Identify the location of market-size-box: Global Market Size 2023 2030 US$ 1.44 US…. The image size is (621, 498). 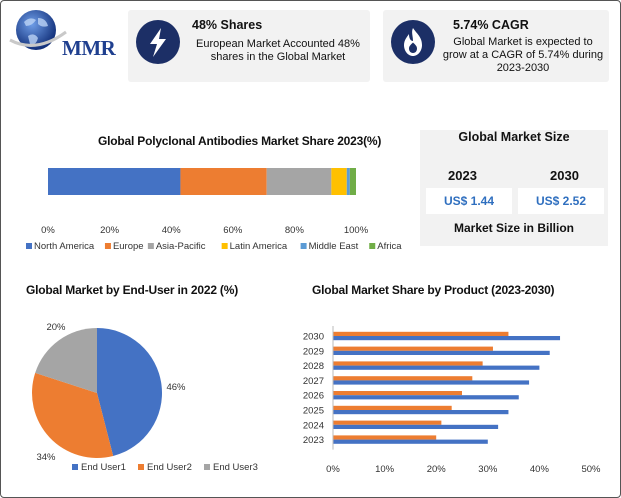
(514, 188).